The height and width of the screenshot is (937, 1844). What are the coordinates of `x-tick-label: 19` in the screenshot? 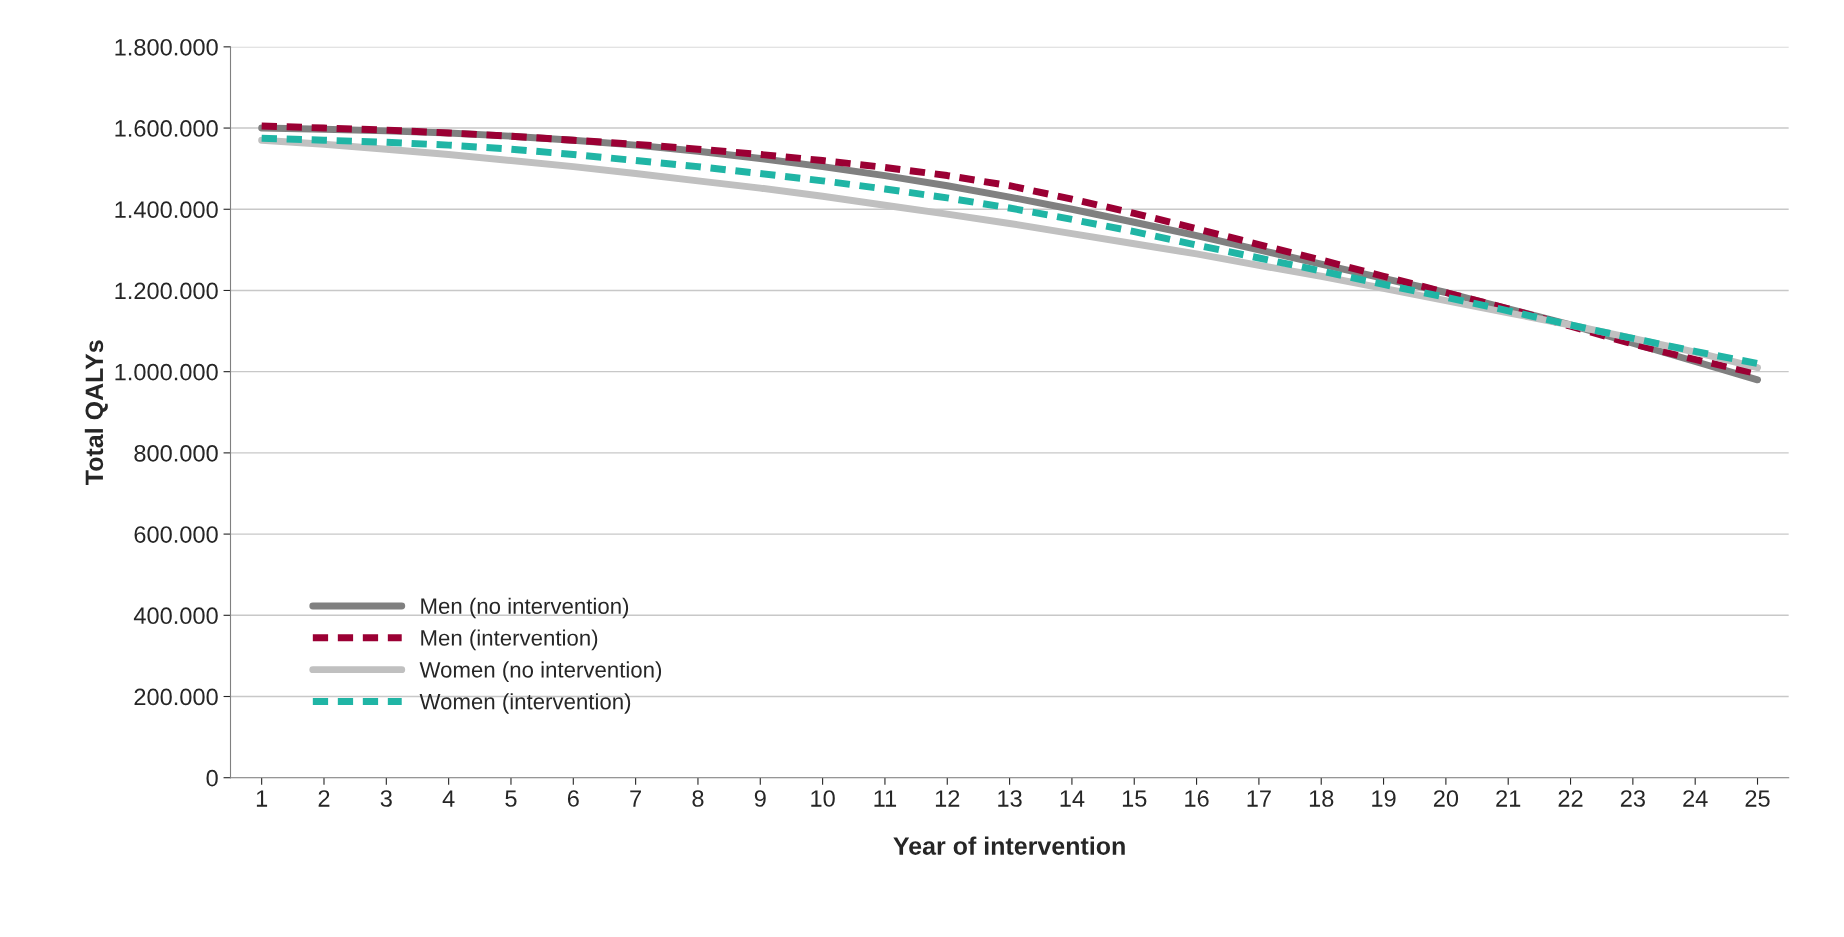 It's located at (1384, 798).